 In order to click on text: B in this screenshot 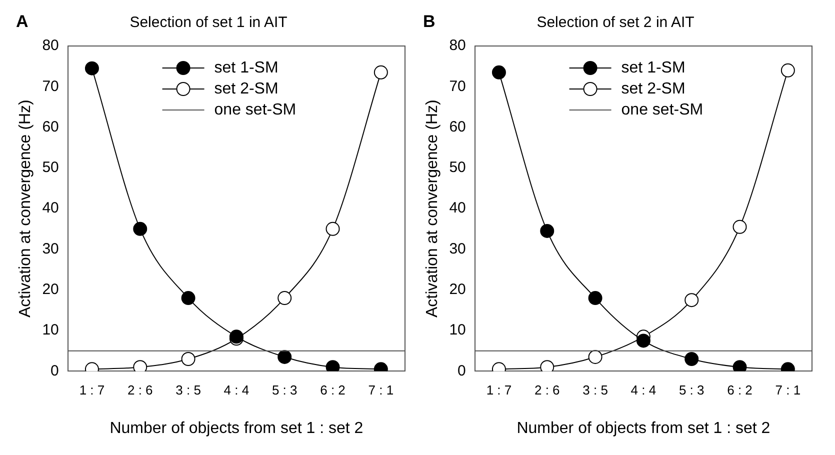, I will do `click(429, 22)`.